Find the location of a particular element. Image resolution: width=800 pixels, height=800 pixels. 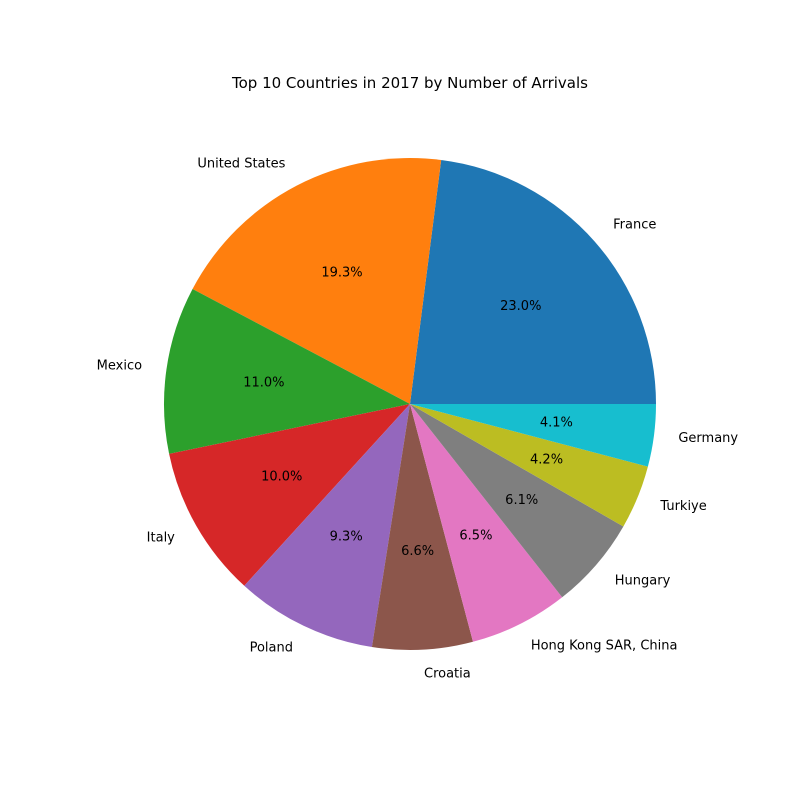

slice-label-italy: Italy is located at coordinates (161, 537).